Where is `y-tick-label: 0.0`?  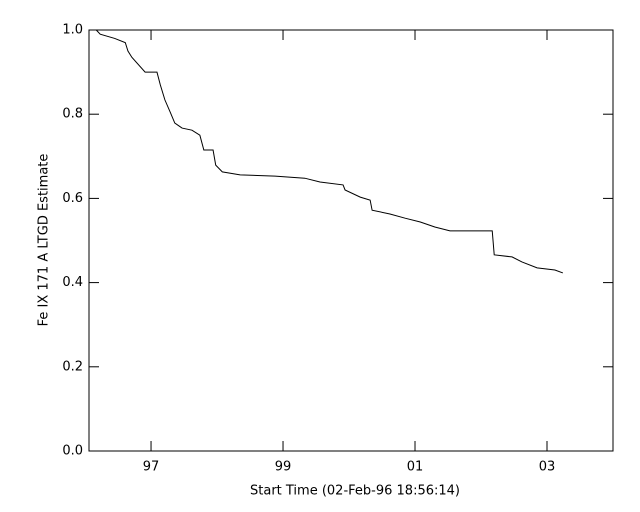 y-tick-label: 0.0 is located at coordinates (72, 451).